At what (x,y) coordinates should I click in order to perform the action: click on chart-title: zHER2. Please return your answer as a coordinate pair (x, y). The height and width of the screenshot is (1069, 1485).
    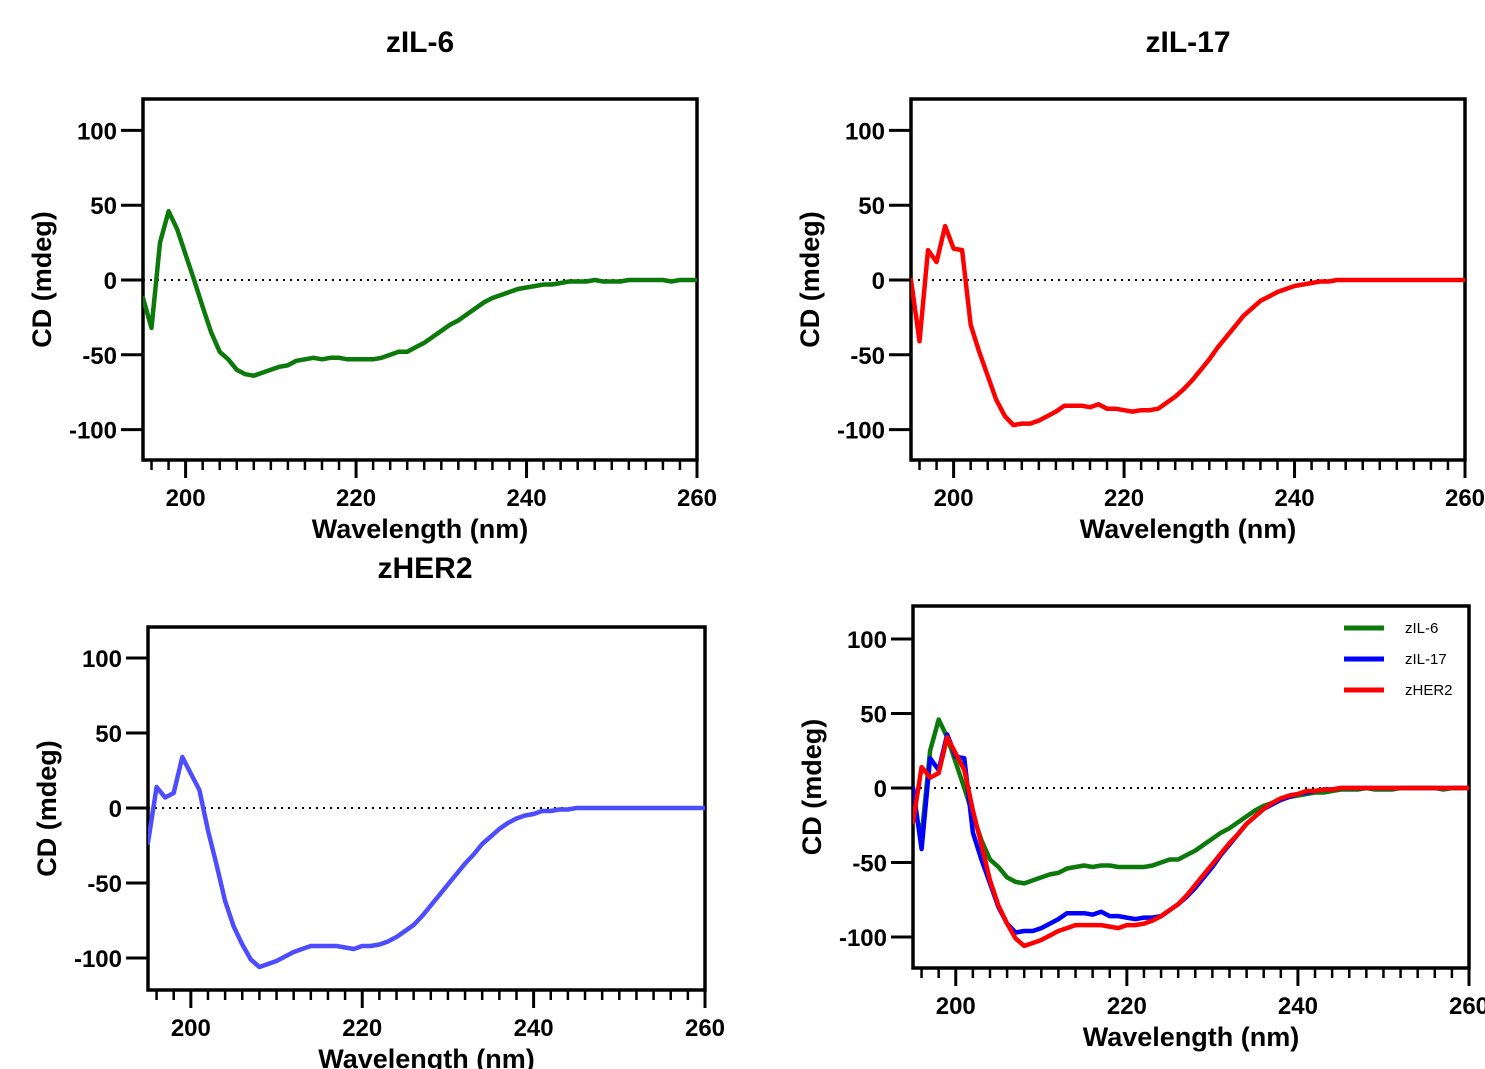
    Looking at the image, I should click on (424, 568).